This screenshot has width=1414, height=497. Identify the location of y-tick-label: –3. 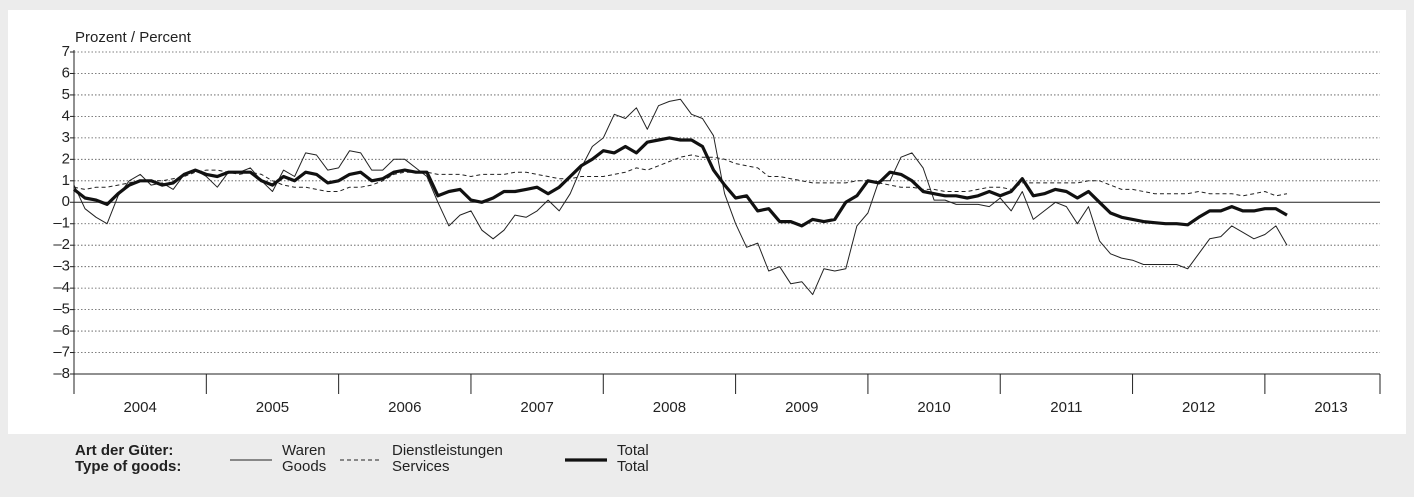
(61, 266).